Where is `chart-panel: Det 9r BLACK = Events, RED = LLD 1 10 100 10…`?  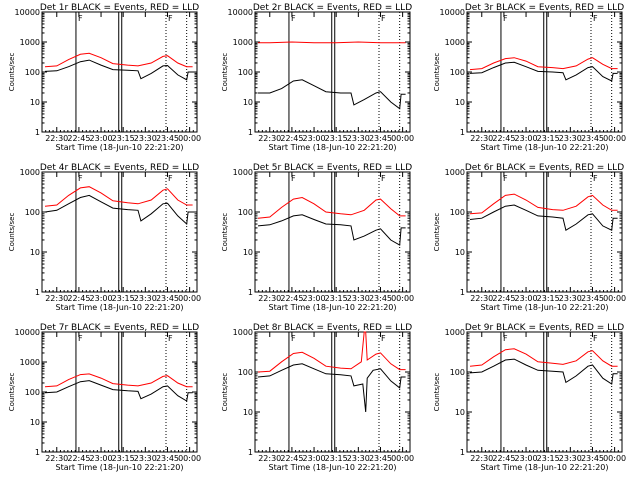 chart-panel: Det 9r BLACK = Events, RED = LLD 1 10 100 10… is located at coordinates (529, 397).